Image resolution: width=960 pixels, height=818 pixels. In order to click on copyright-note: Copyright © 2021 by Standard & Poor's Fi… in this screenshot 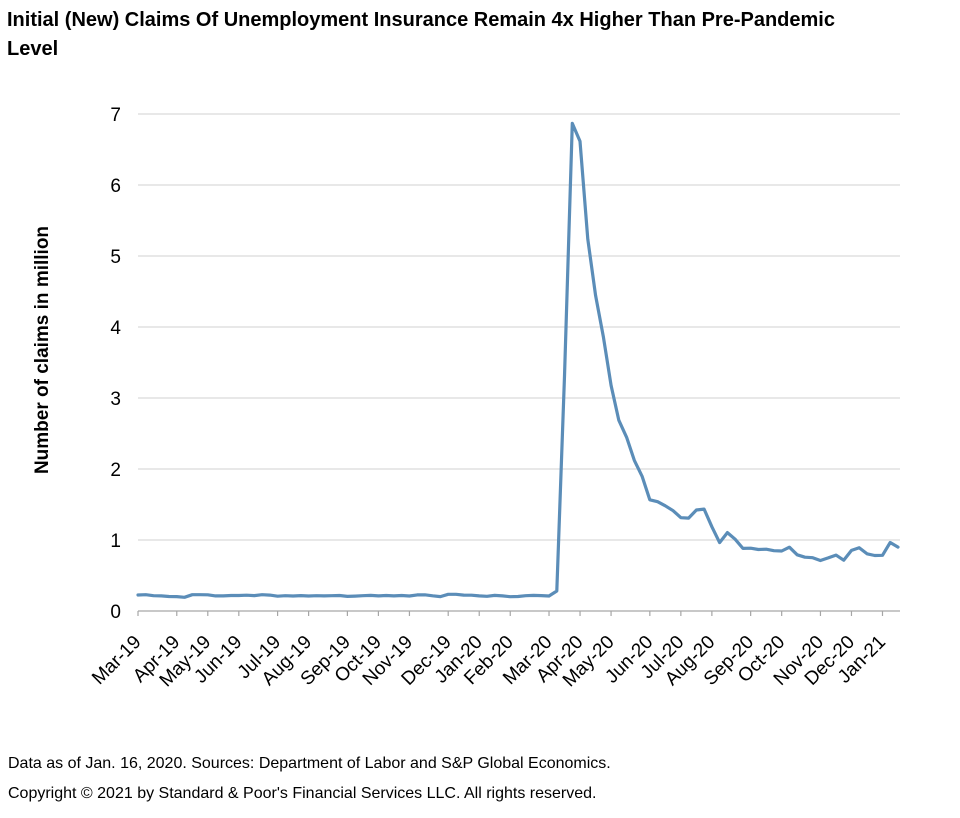, I will do `click(302, 793)`.